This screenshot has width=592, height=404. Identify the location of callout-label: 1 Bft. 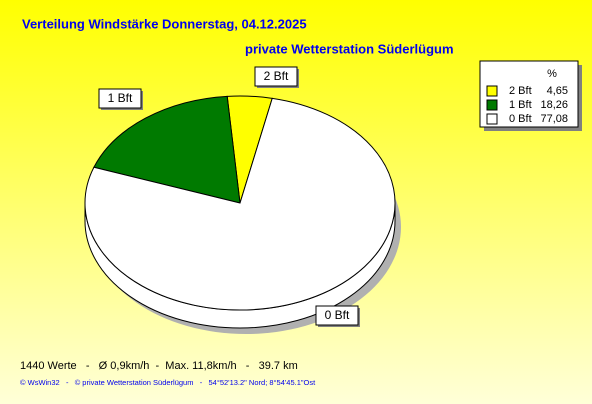
(120, 98).